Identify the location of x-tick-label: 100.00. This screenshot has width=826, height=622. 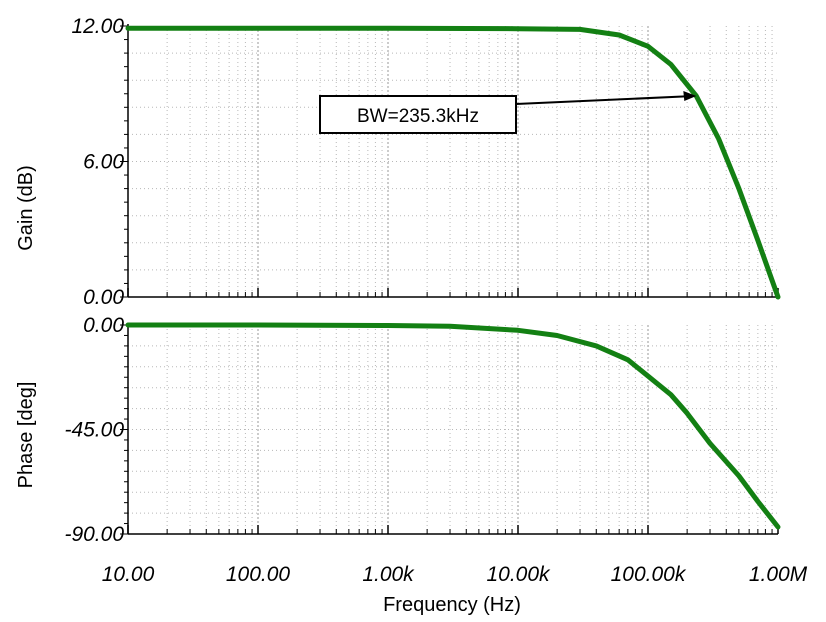
(258, 574).